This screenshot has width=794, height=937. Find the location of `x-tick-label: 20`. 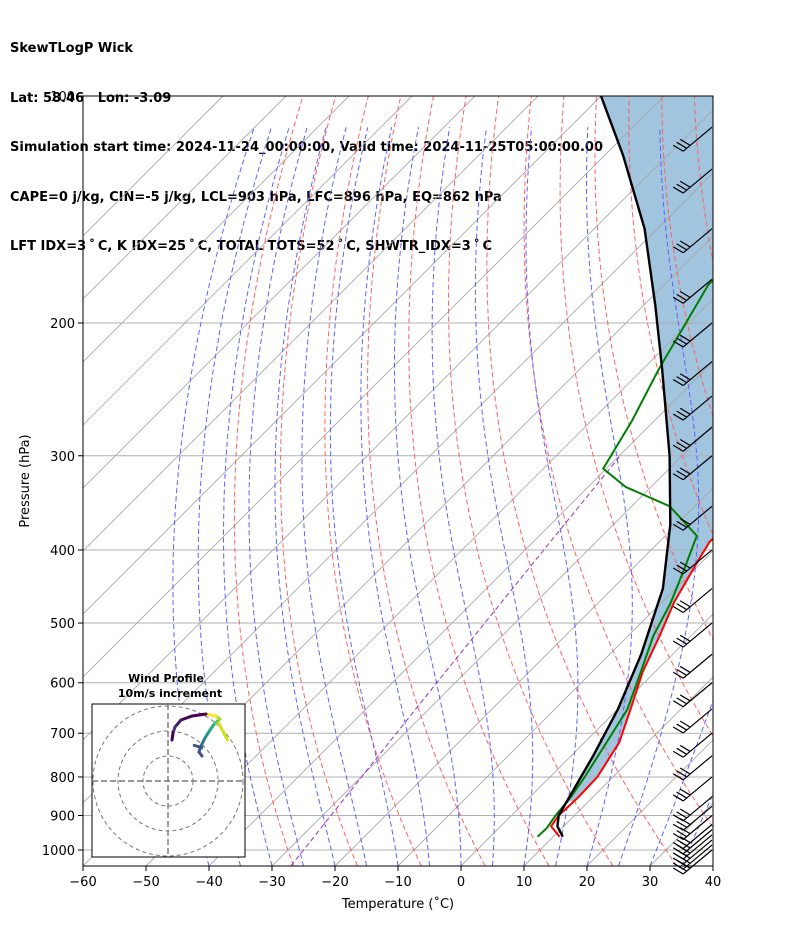

x-tick-label: 20 is located at coordinates (587, 882).